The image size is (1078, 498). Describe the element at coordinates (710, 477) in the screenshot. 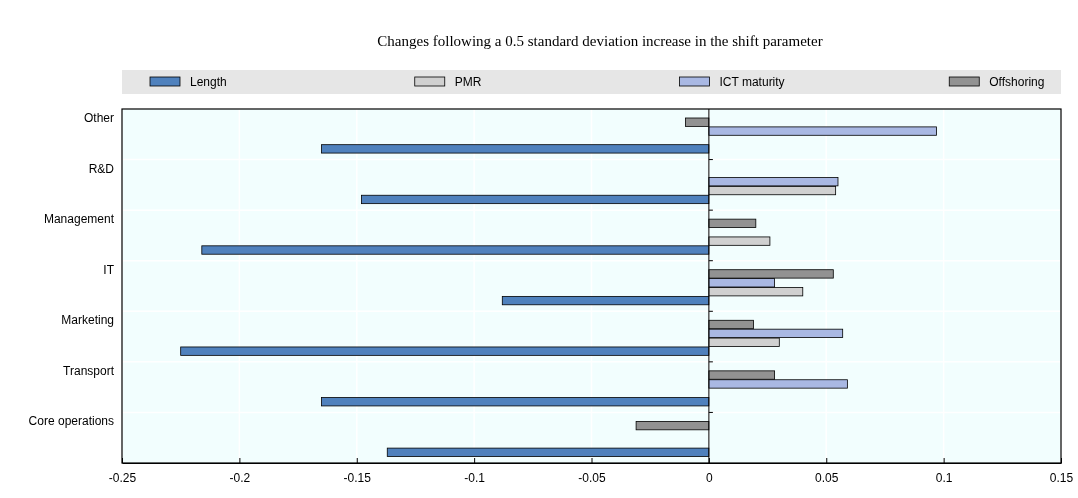

I see `x-tick-label: 0` at that location.